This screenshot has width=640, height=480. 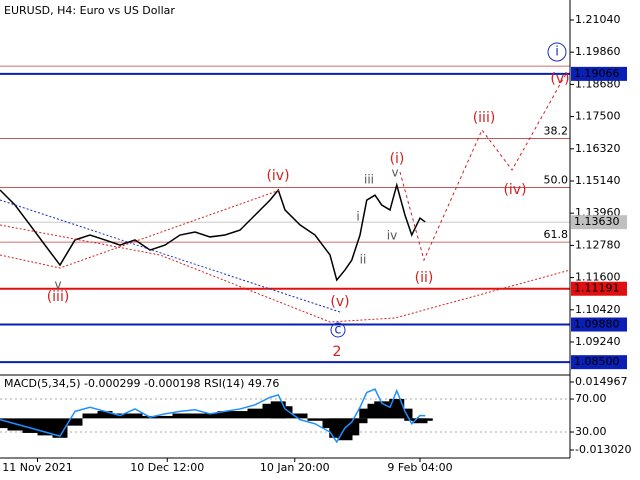 What do you see at coordinates (598, 19) in the screenshot?
I see `y-tick-label: 1.21040` at bounding box center [598, 19].